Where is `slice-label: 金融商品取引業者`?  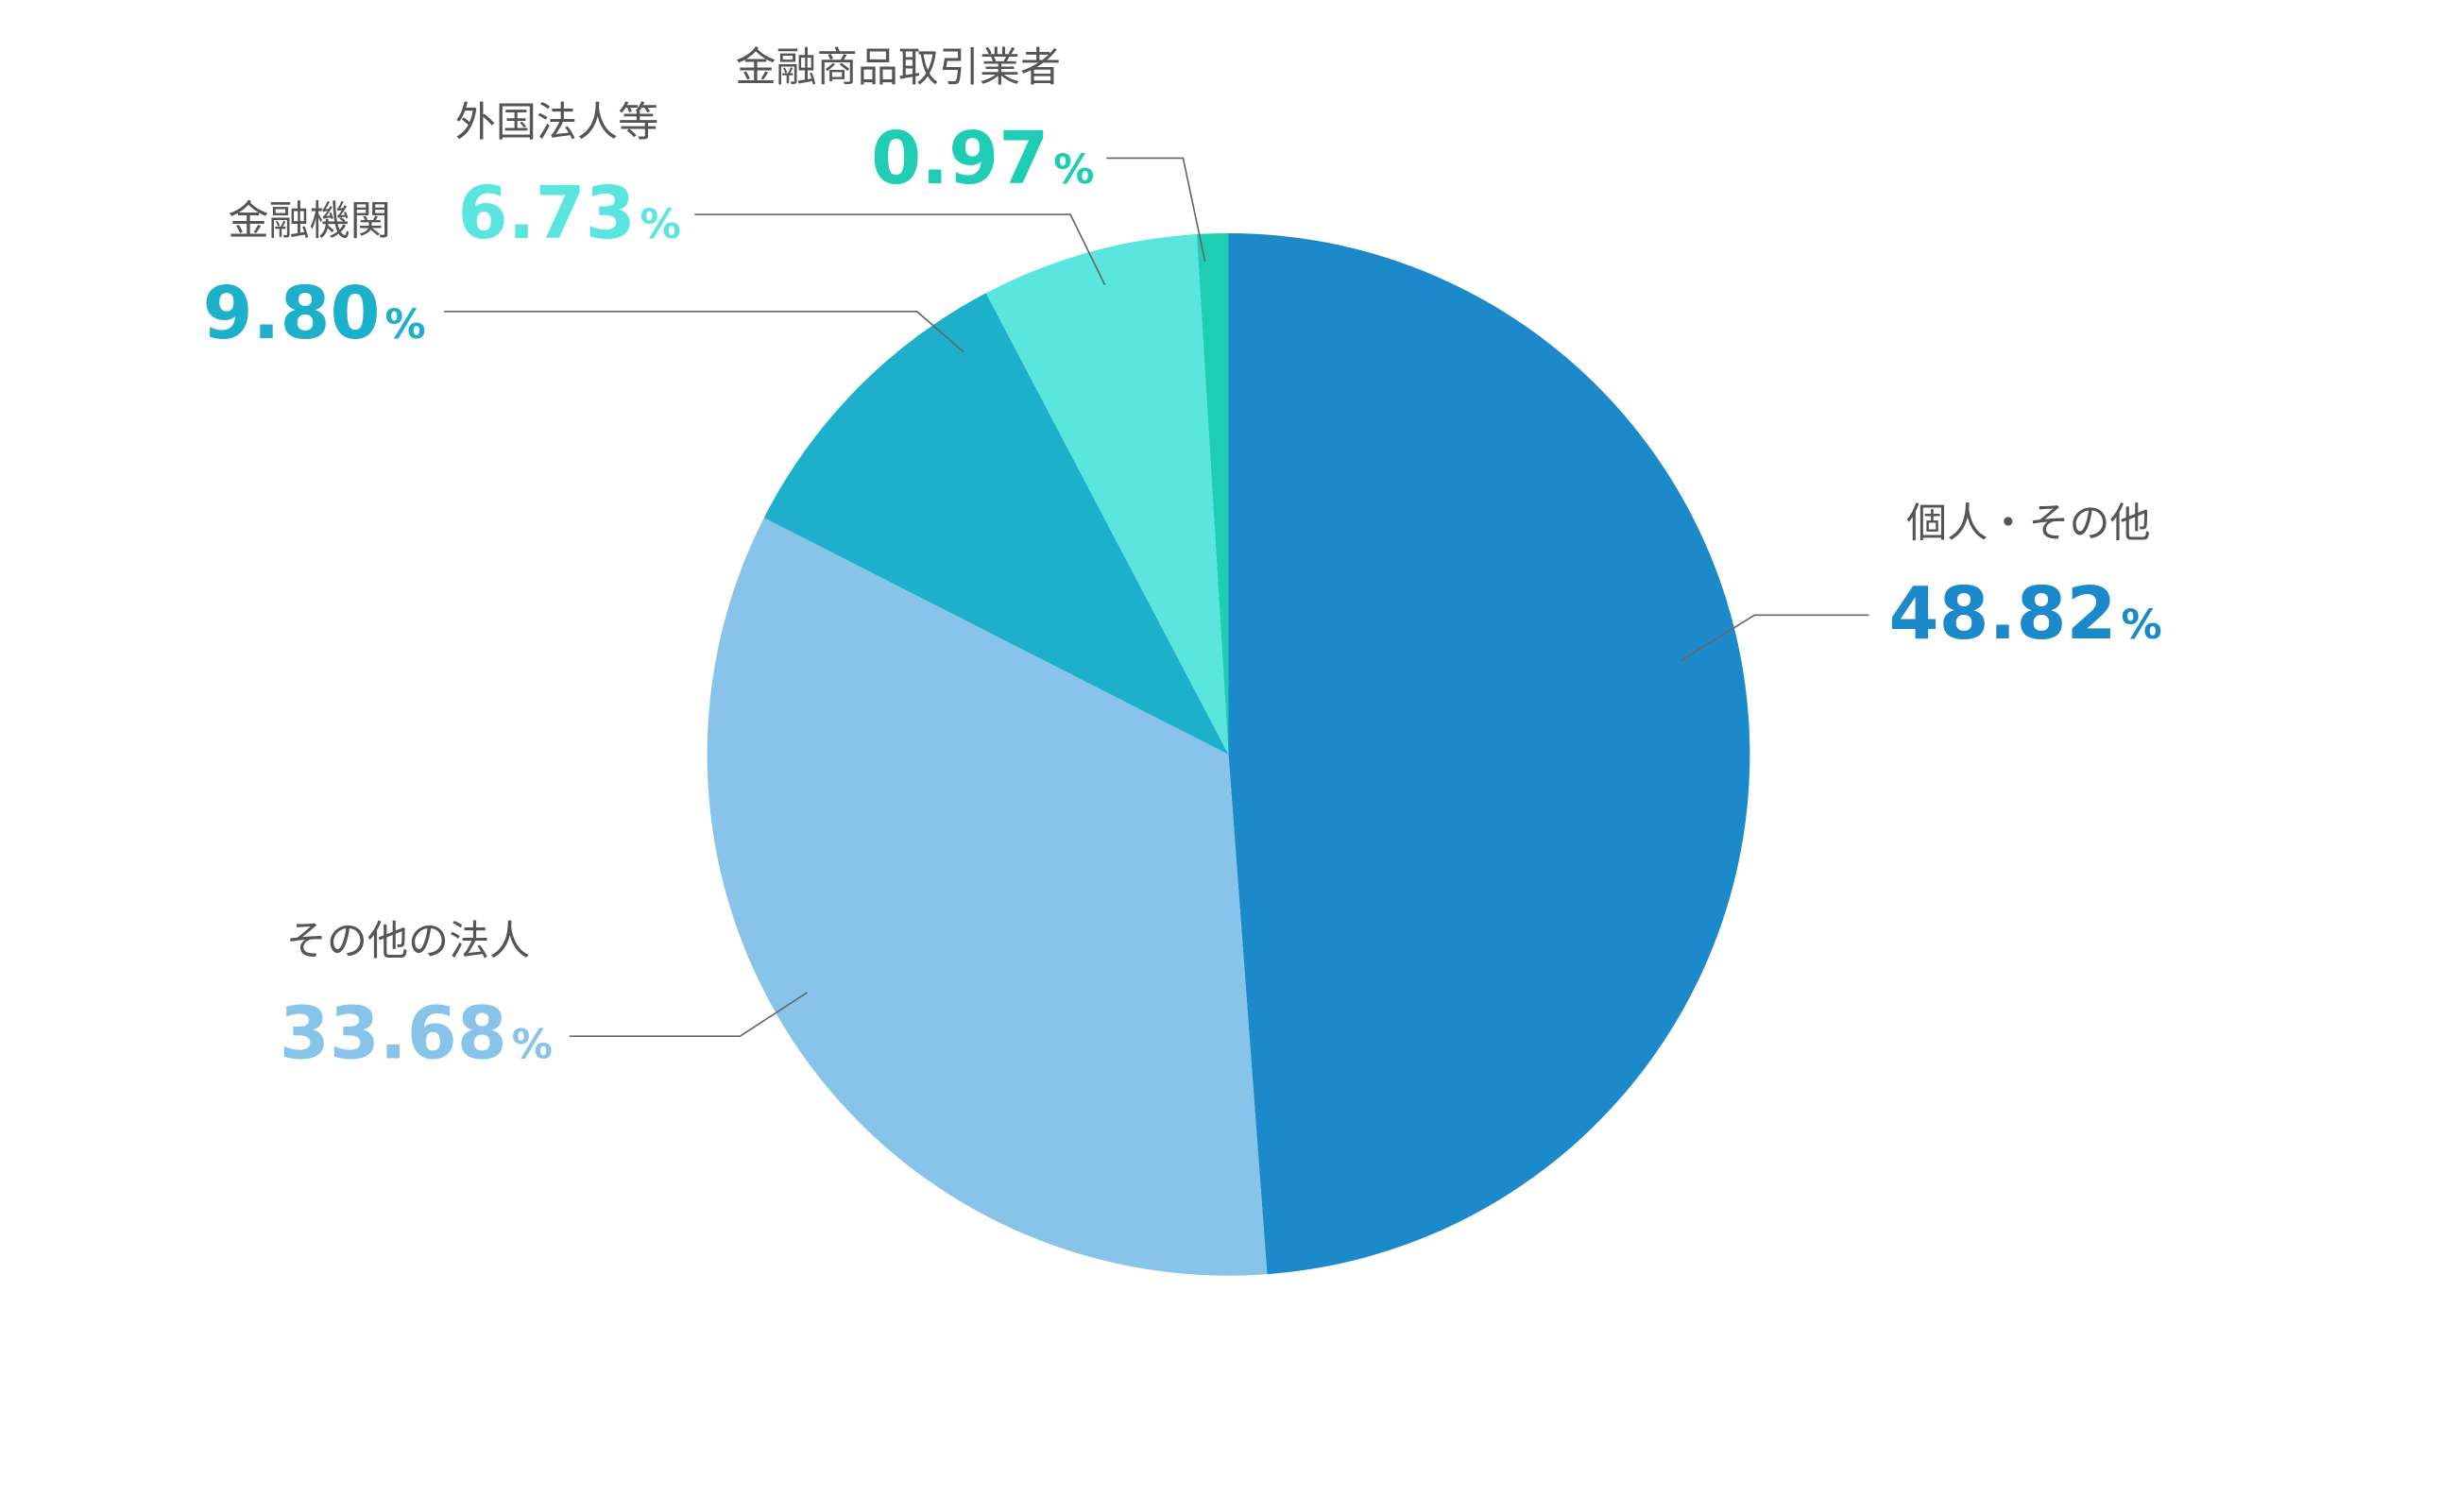 slice-label: 金融商品取引業者 is located at coordinates (898, 68).